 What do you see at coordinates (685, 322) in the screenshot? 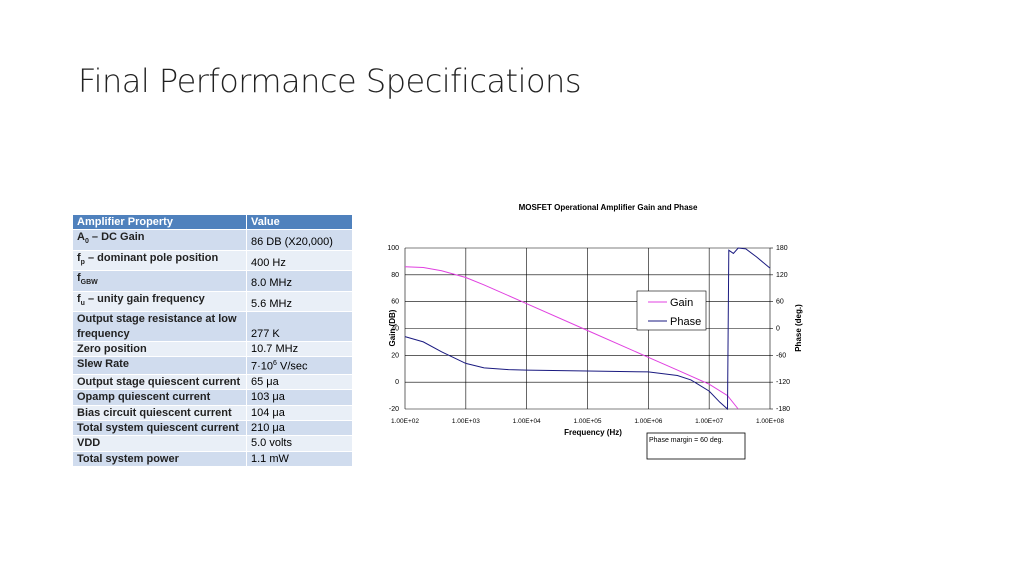
I see `legend-label: Phase` at bounding box center [685, 322].